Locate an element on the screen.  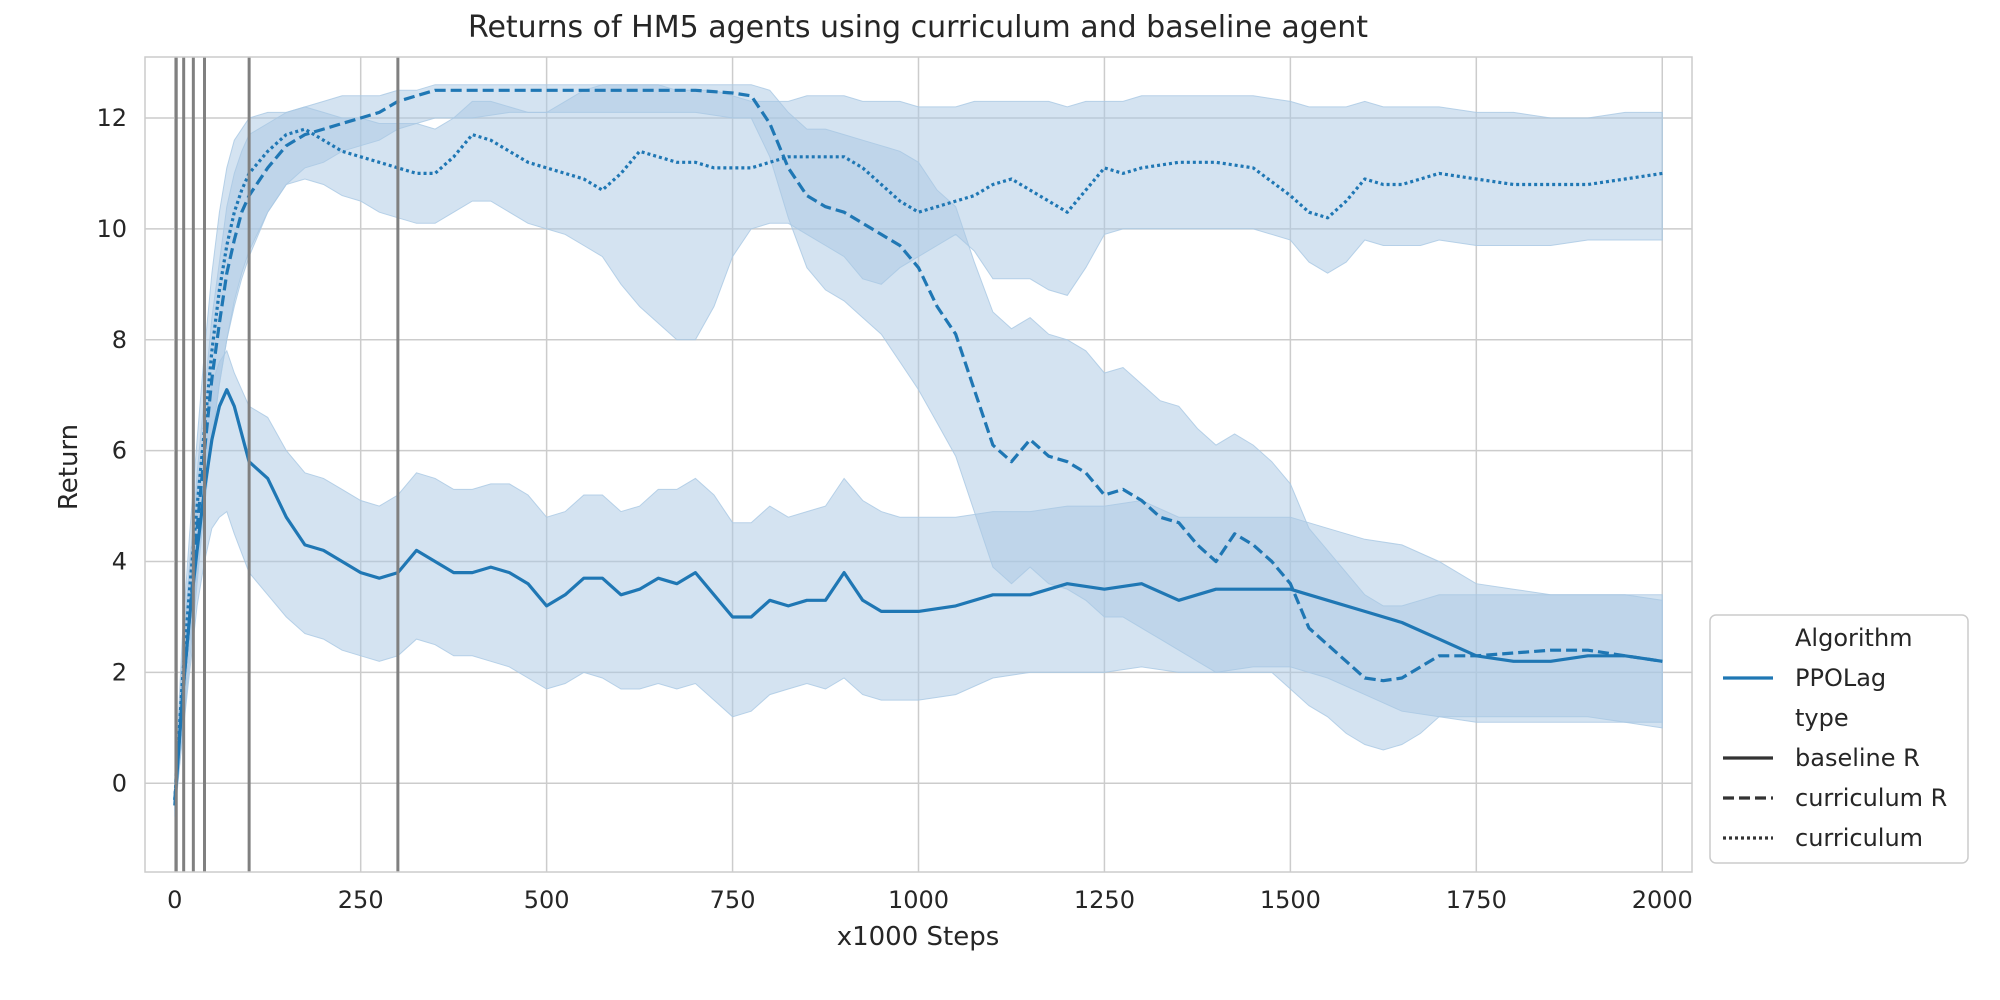
y-tick-label: 4 is located at coordinates (119, 562).